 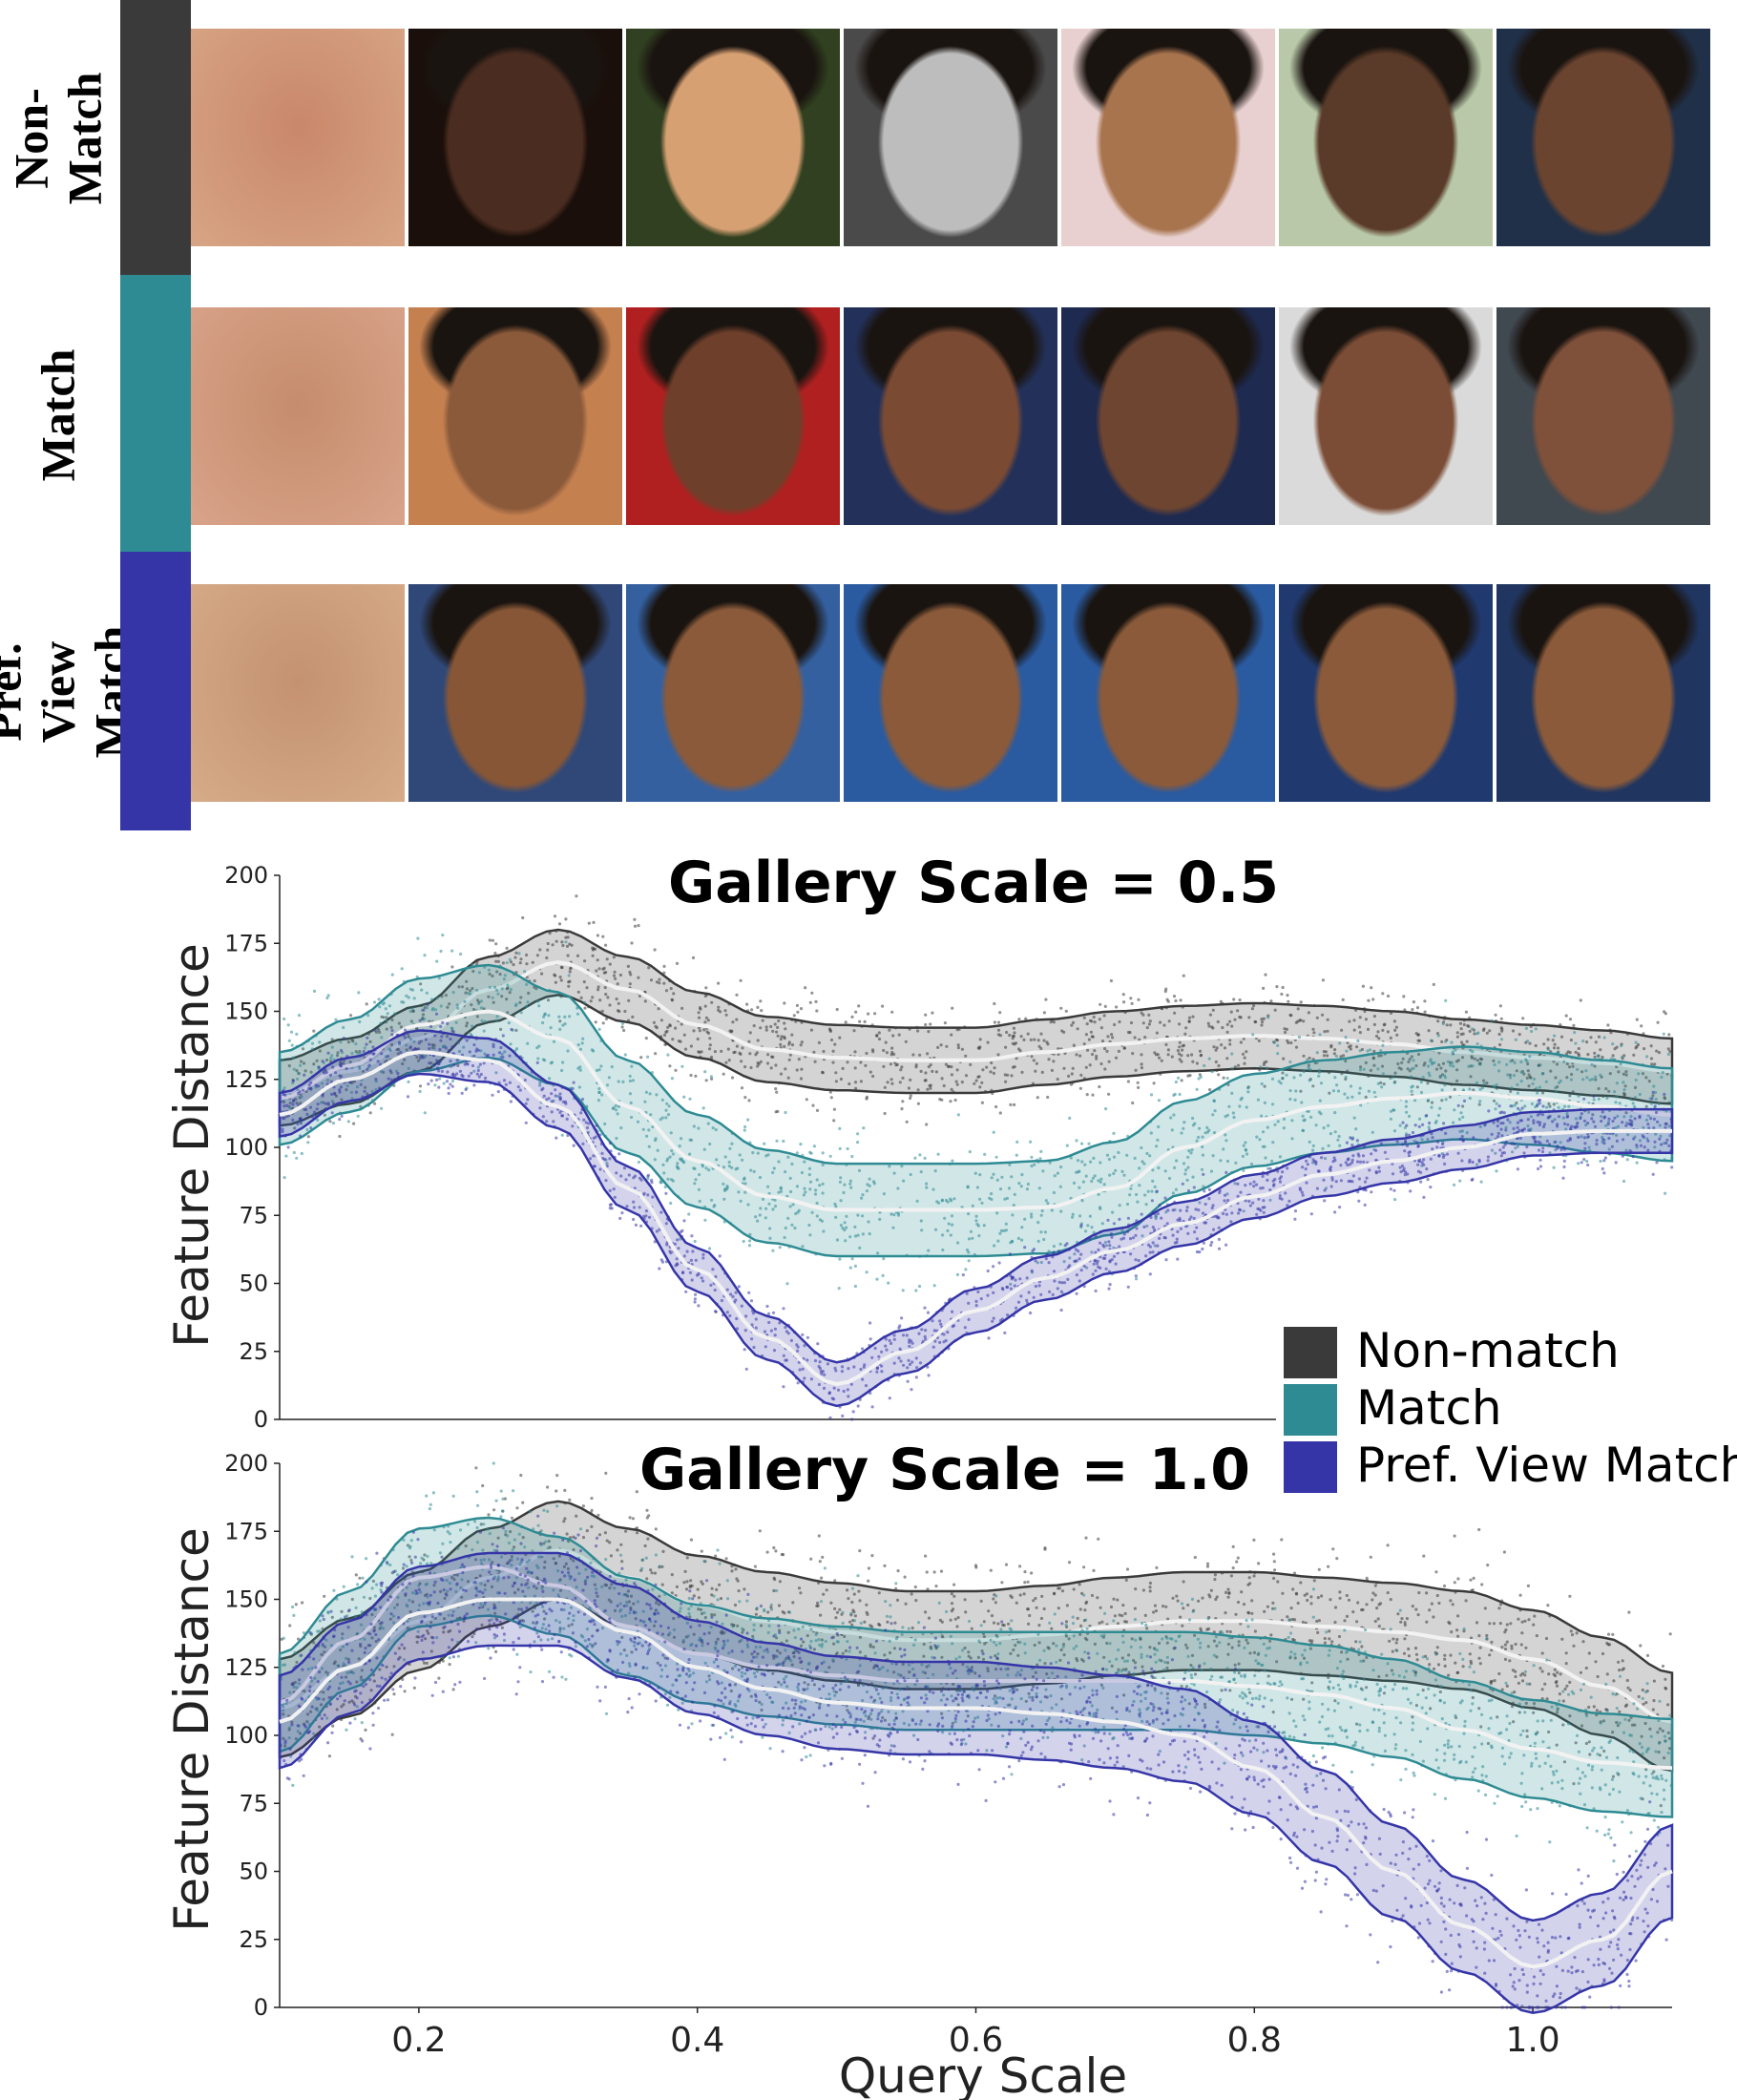 I want to click on x-tick-label: 0.4, so click(x=697, y=2041).